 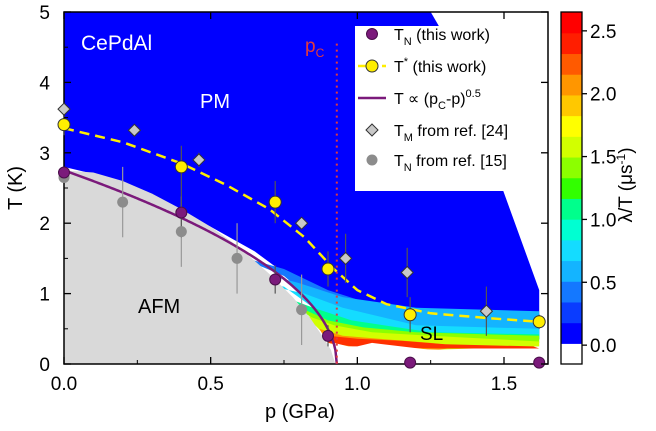 I want to click on y-tick-label: 1, so click(x=44, y=295).